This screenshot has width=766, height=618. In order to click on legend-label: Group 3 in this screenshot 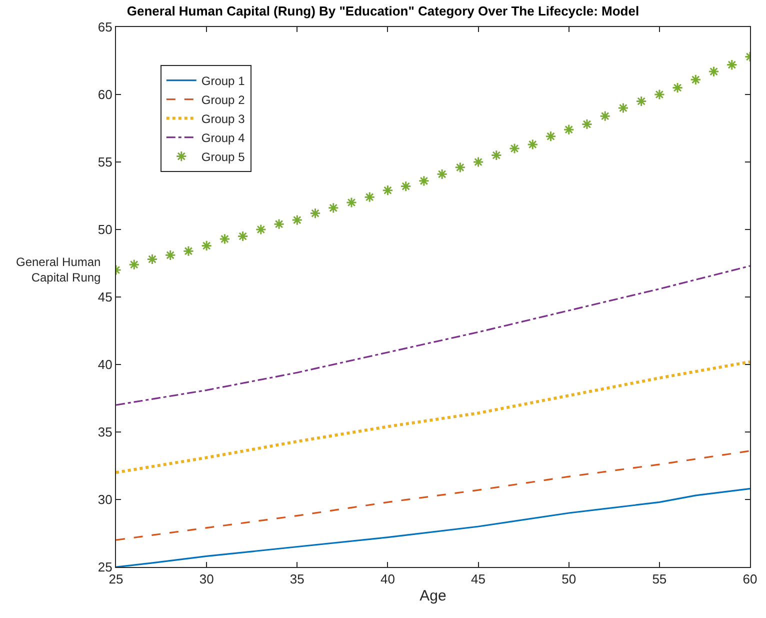, I will do `click(223, 119)`.